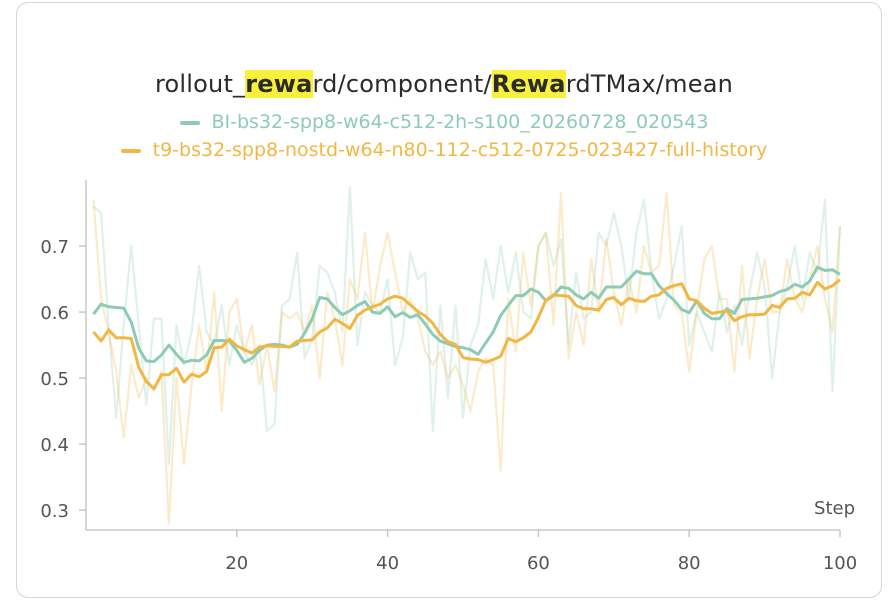  What do you see at coordinates (236, 563) in the screenshot?
I see `x-tick-label: 20` at bounding box center [236, 563].